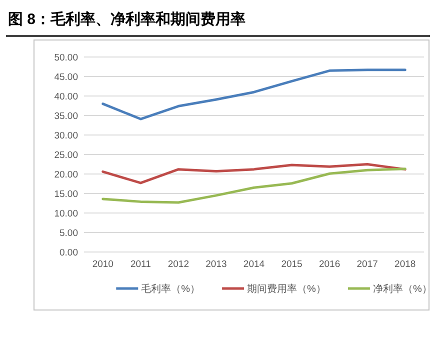 The width and height of the screenshot is (436, 345). What do you see at coordinates (405, 264) in the screenshot?
I see `x-tick-label: 2018` at bounding box center [405, 264].